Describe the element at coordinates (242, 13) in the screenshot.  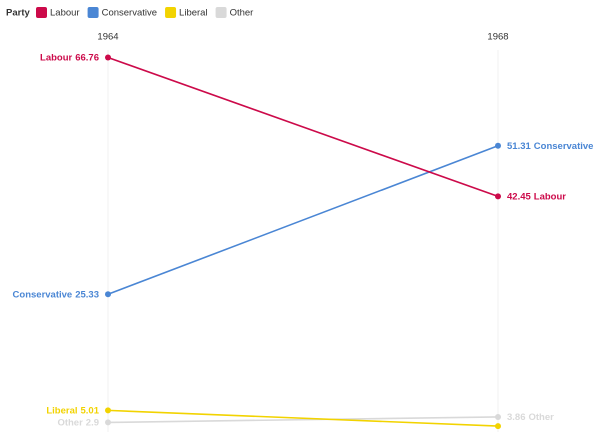
I see `legend-label: Other` at that location.